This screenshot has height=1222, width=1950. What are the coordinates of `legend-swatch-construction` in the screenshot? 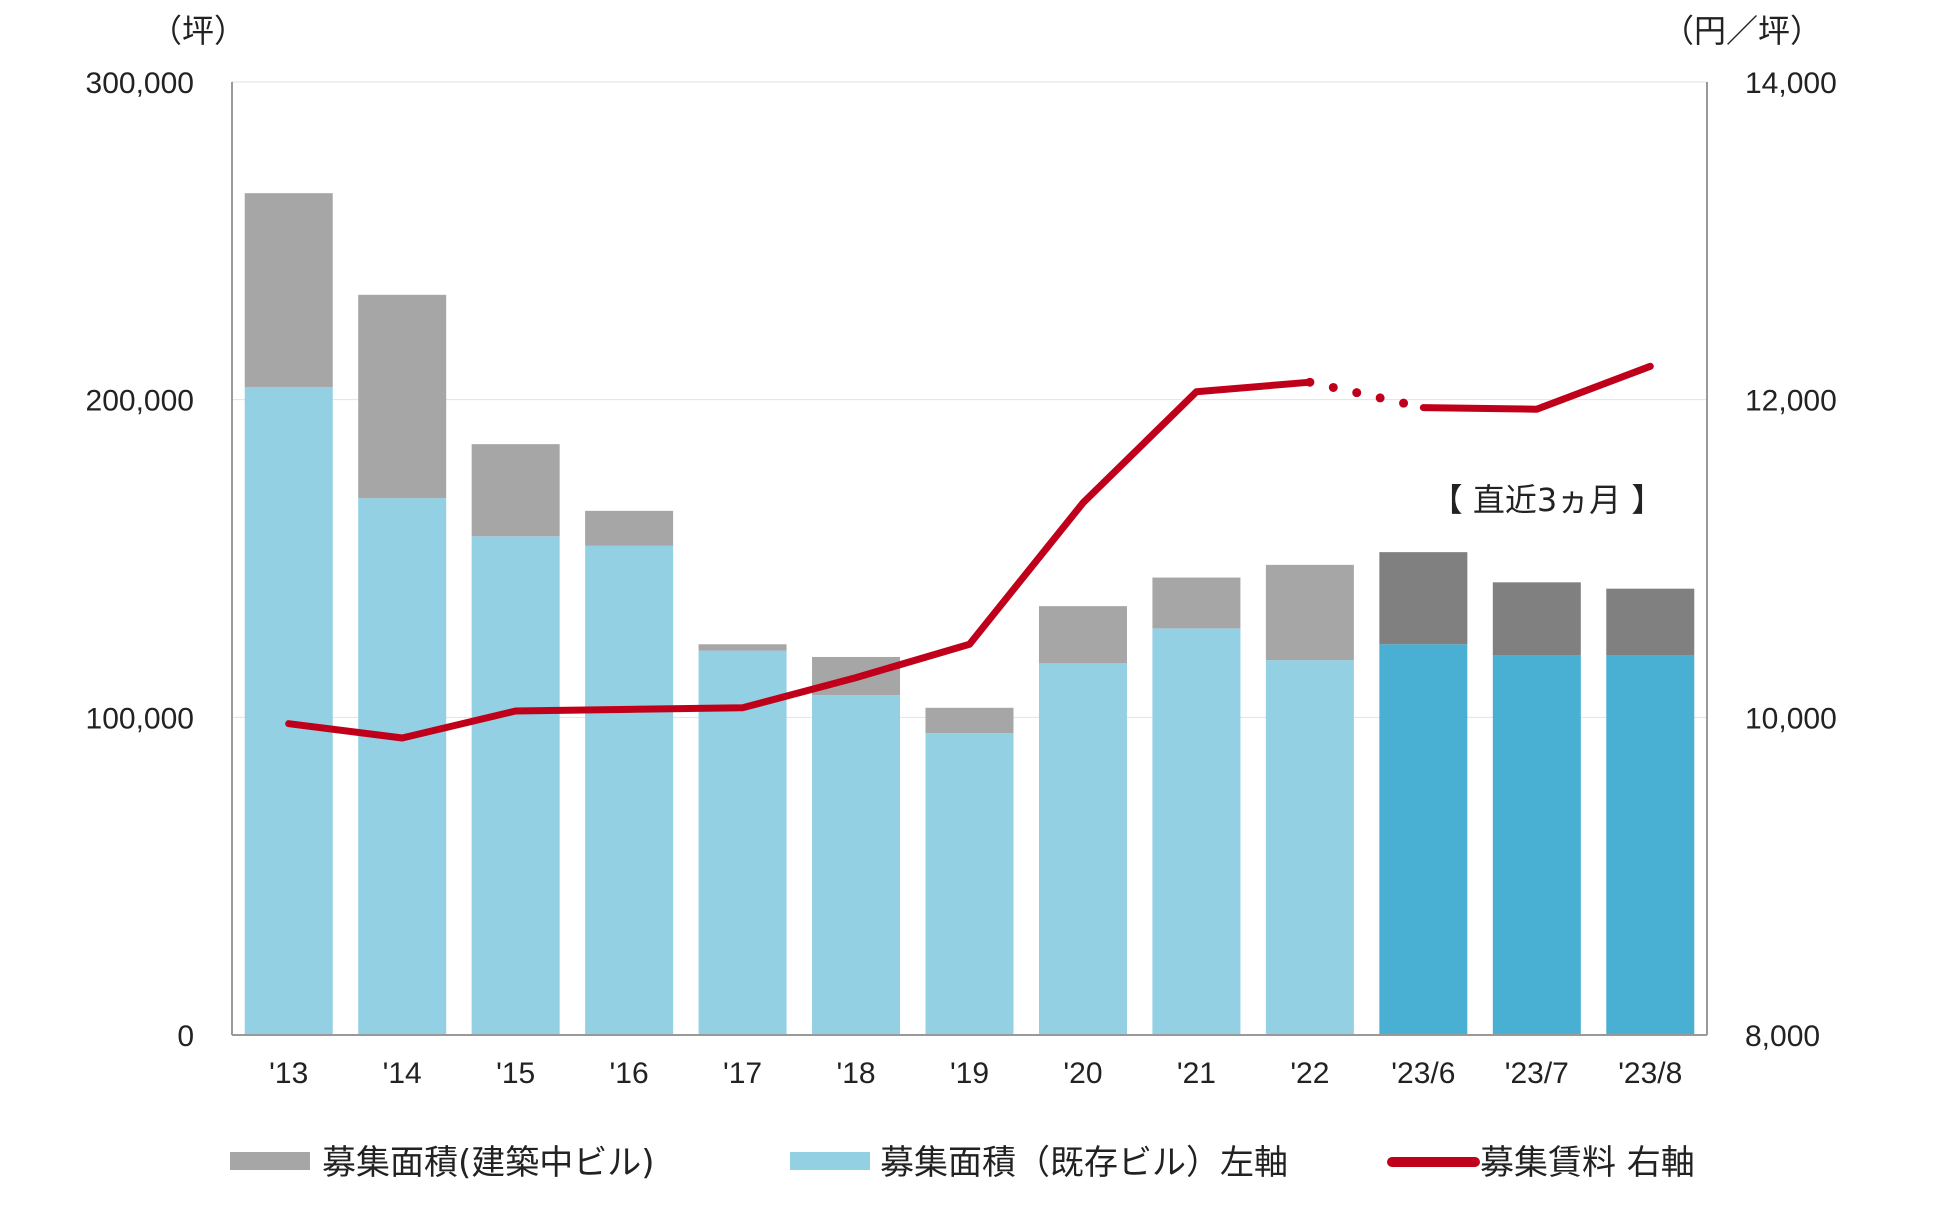 It's located at (270, 1161).